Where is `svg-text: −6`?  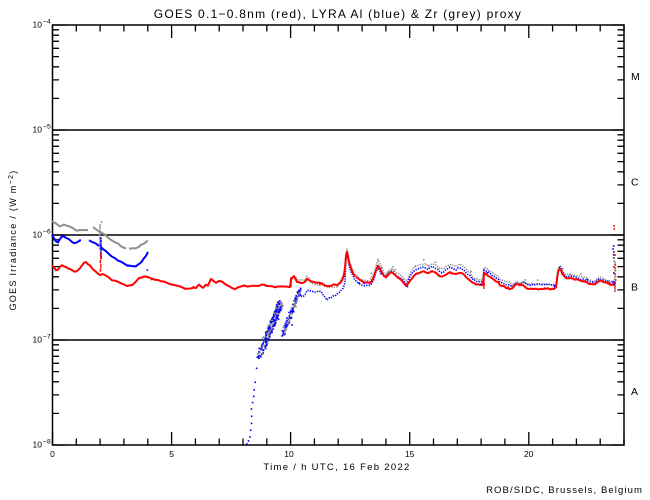
svg-text: −6 is located at coordinates (47, 232).